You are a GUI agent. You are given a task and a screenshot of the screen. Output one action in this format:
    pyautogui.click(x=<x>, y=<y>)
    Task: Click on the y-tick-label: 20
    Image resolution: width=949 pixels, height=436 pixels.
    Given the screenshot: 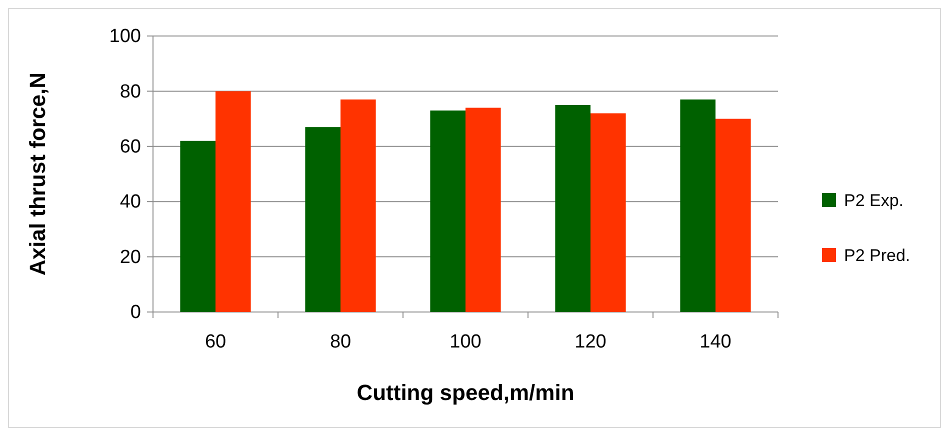 What is the action you would take?
    pyautogui.click(x=130, y=257)
    